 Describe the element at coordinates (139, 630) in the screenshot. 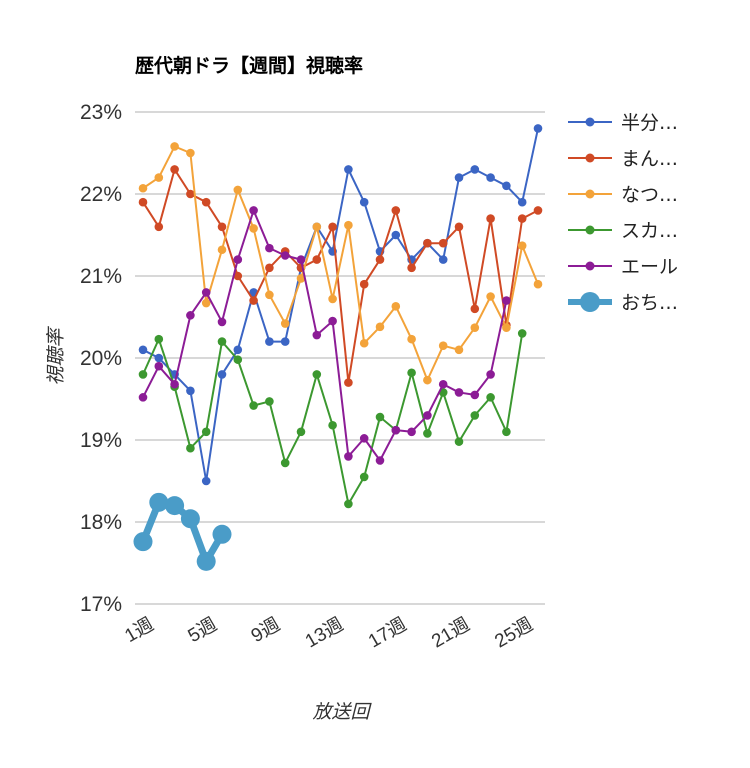

I see `x-tick-label: 1週` at that location.